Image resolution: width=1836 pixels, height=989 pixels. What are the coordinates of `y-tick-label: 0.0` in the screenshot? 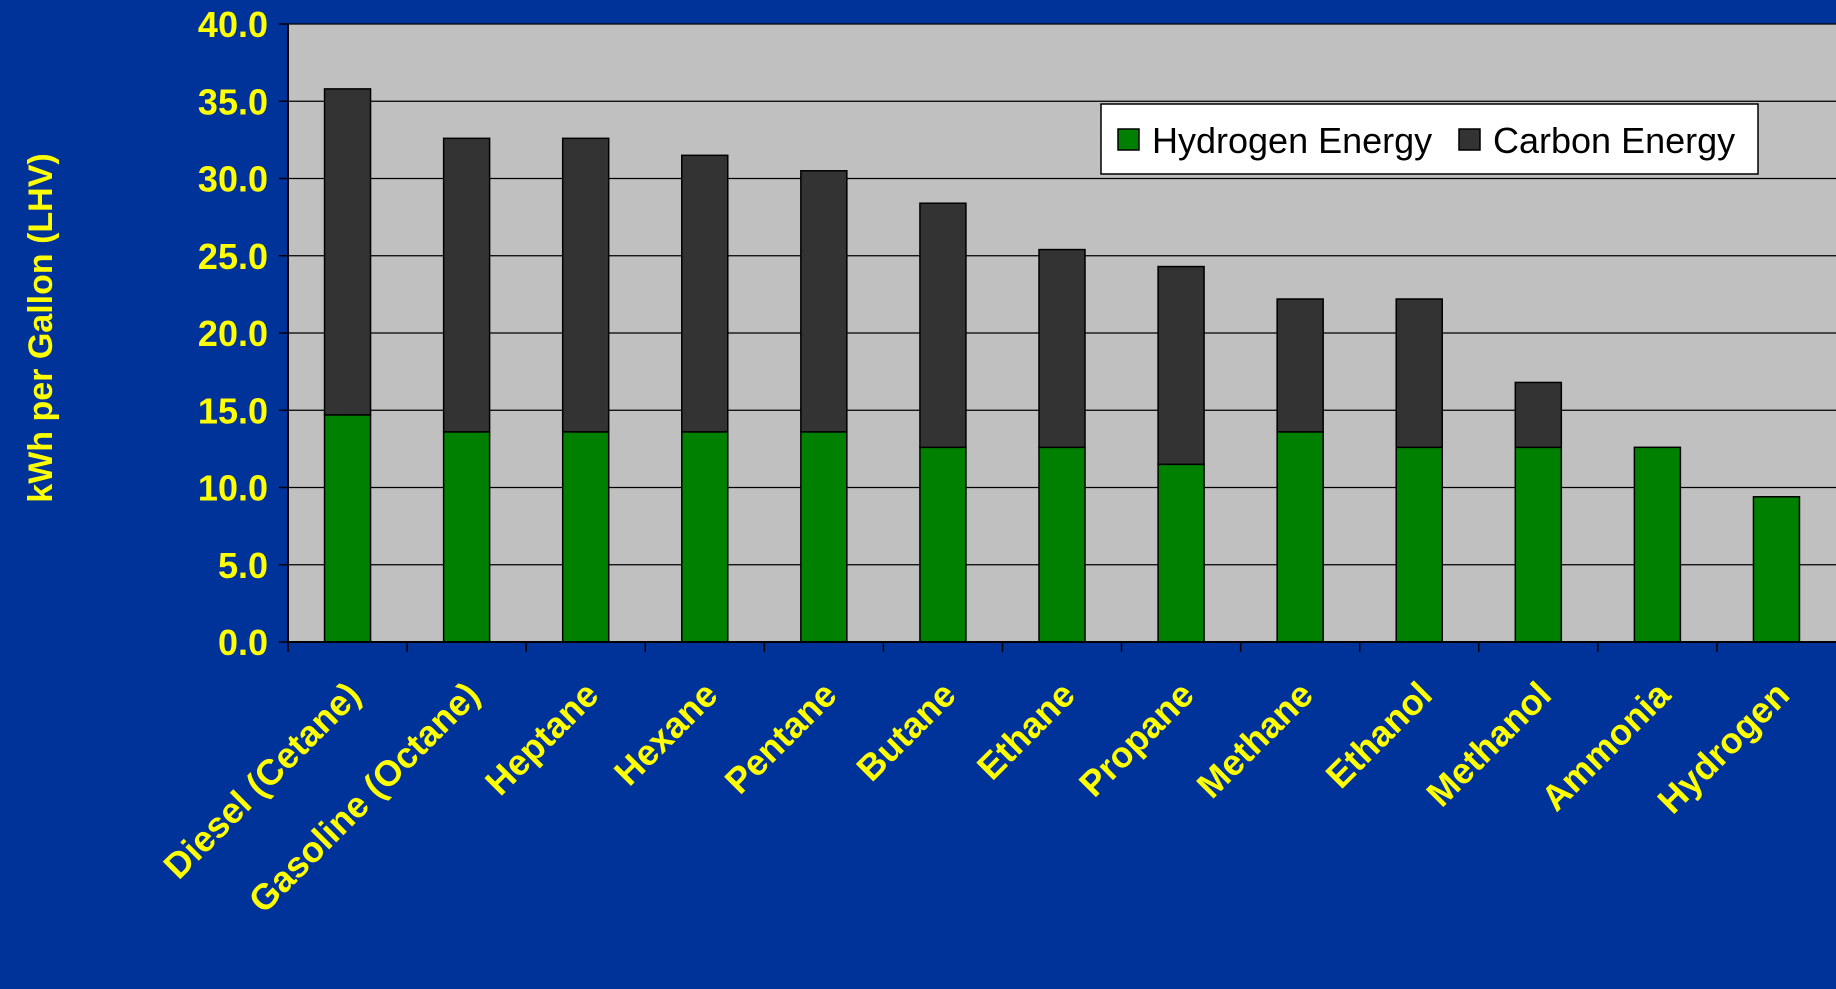 It's located at (243, 642).